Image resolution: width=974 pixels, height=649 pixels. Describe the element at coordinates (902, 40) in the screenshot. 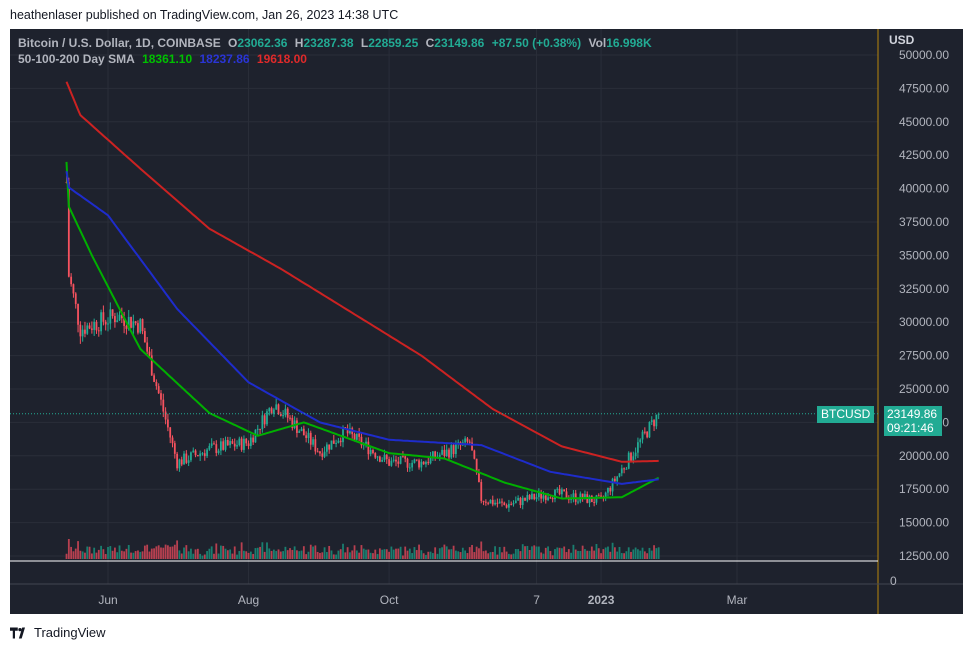

I see `currency-unit: USD` at that location.